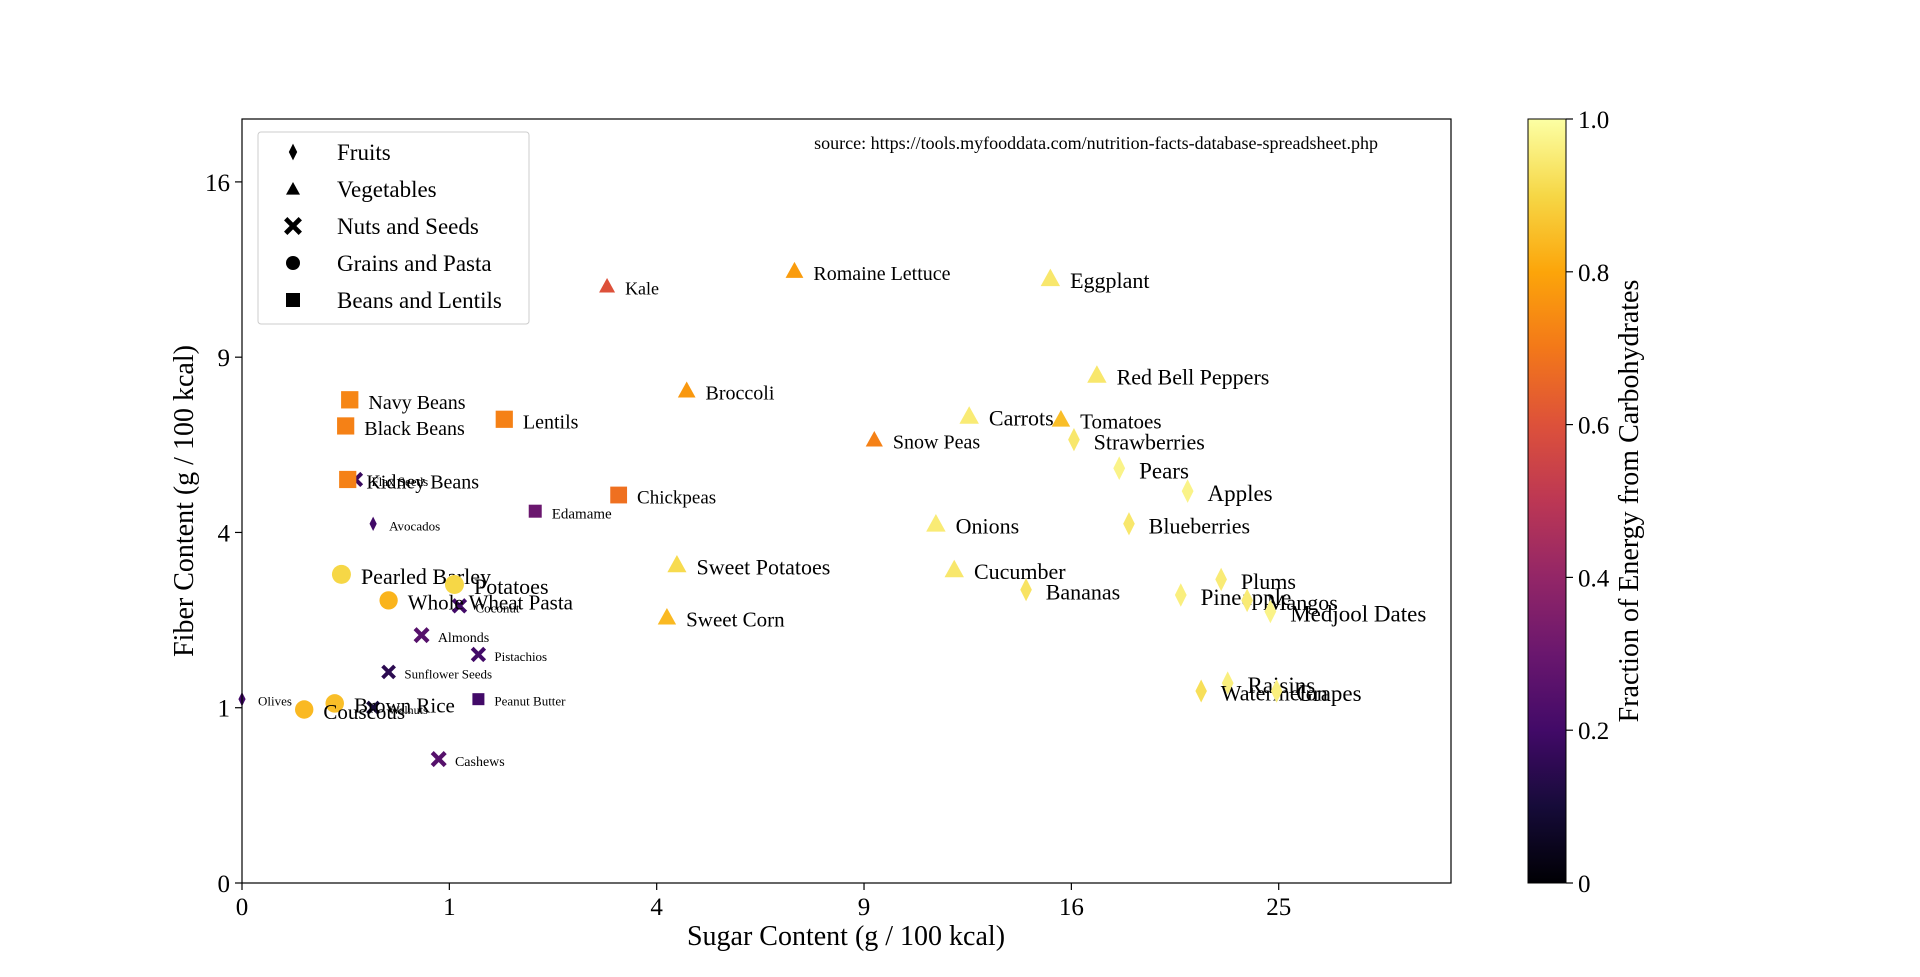  I want to click on point-label-romaine-lettuce: Romaine Lettuce, so click(881, 274).